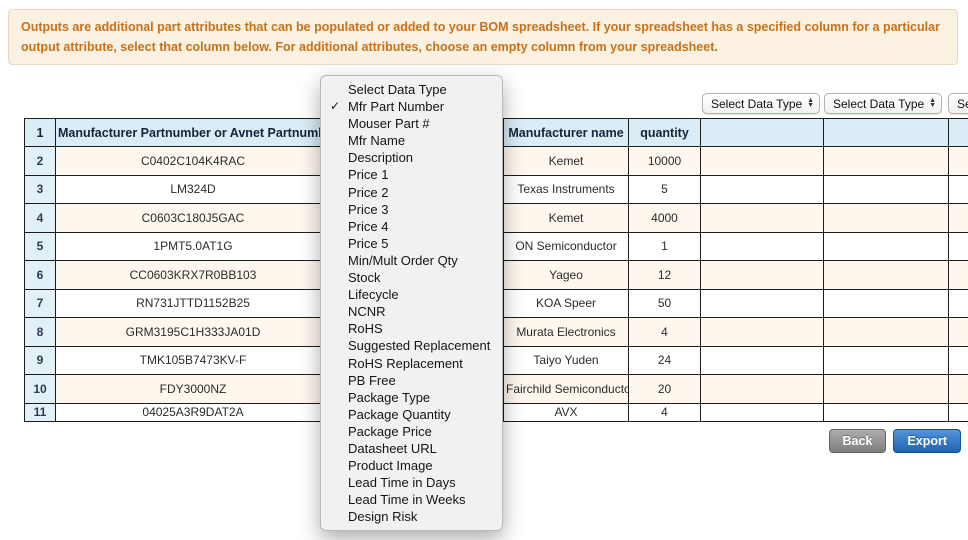 This screenshot has width=968, height=540. I want to click on menu-item: NCNR, so click(411, 311).